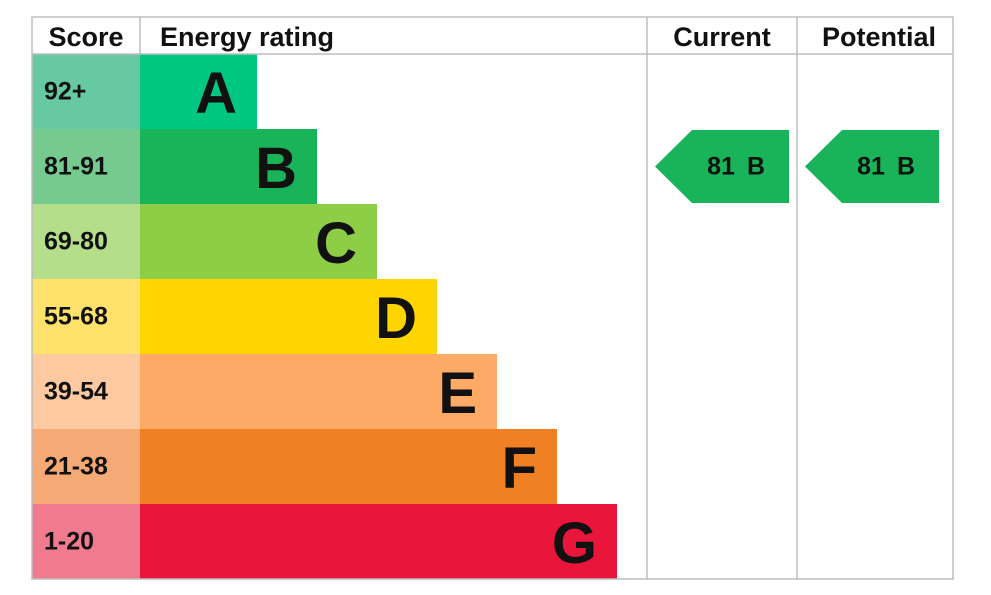 Image resolution: width=991 pixels, height=595 pixels. I want to click on rating-letter: E, so click(457, 393).